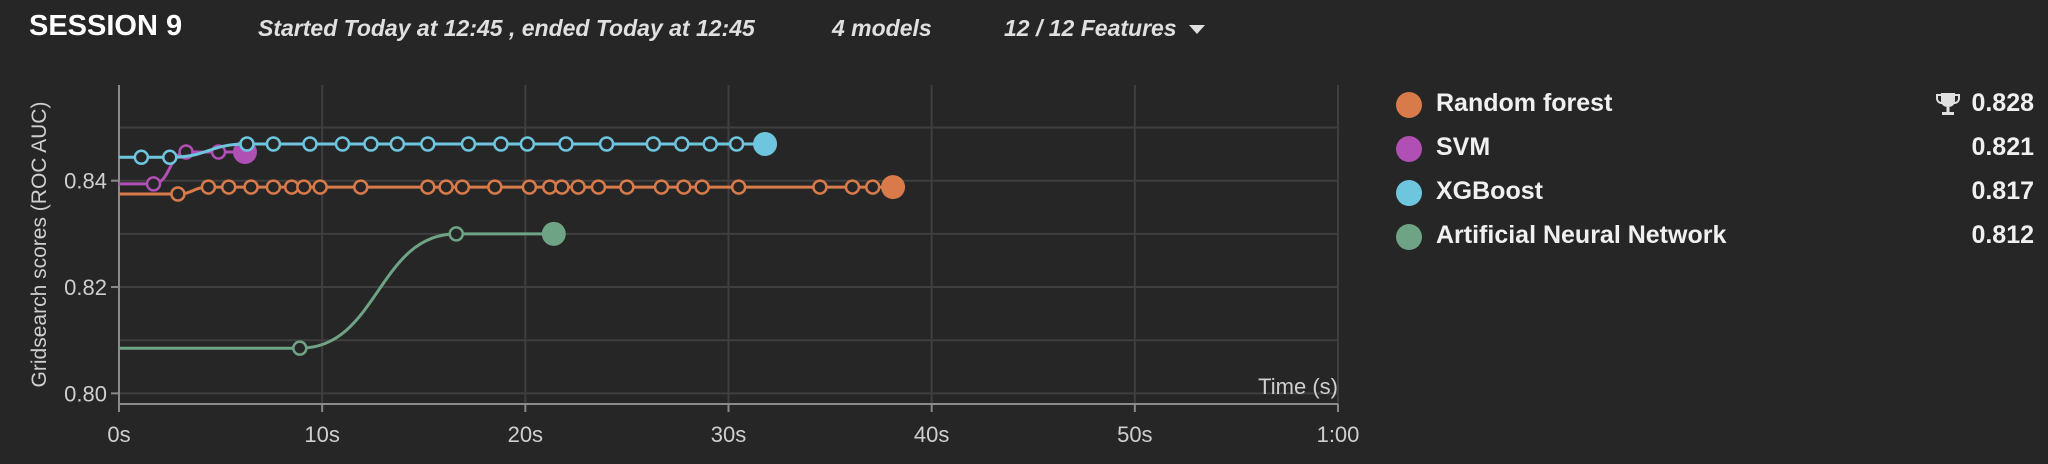 The width and height of the screenshot is (2048, 464). I want to click on y-tick-label: 0.82, so click(85, 287).